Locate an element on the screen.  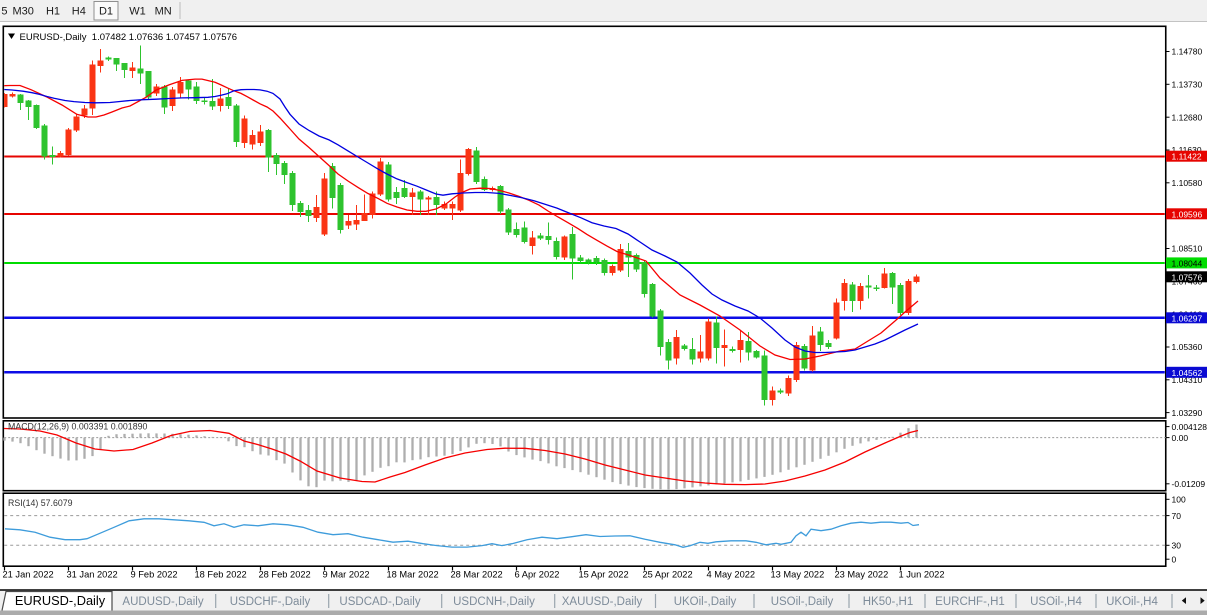
svg-text: D1 is located at coordinates (106, 12).